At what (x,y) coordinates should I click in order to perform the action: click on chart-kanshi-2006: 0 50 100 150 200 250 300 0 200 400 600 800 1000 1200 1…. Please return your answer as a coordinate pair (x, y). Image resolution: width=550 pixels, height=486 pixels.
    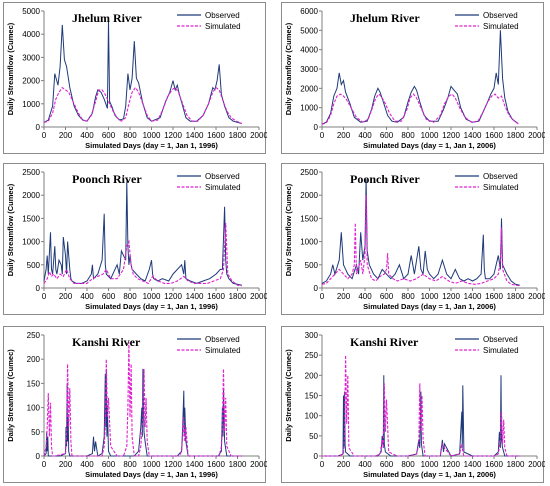
    Looking at the image, I should click on (414, 405).